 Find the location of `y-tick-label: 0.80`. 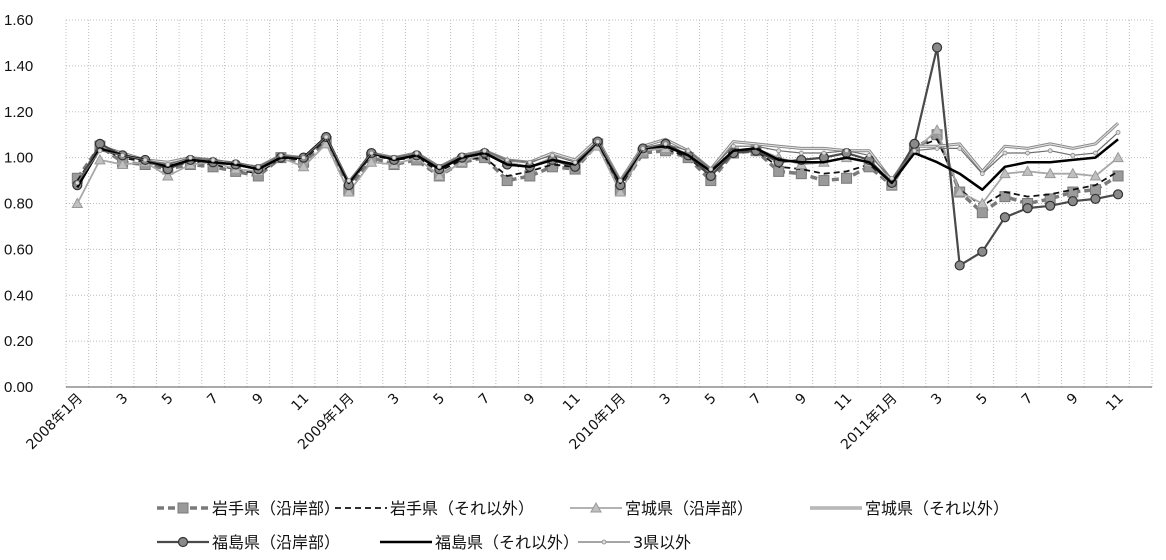

y-tick-label: 0.80 is located at coordinates (18, 204).